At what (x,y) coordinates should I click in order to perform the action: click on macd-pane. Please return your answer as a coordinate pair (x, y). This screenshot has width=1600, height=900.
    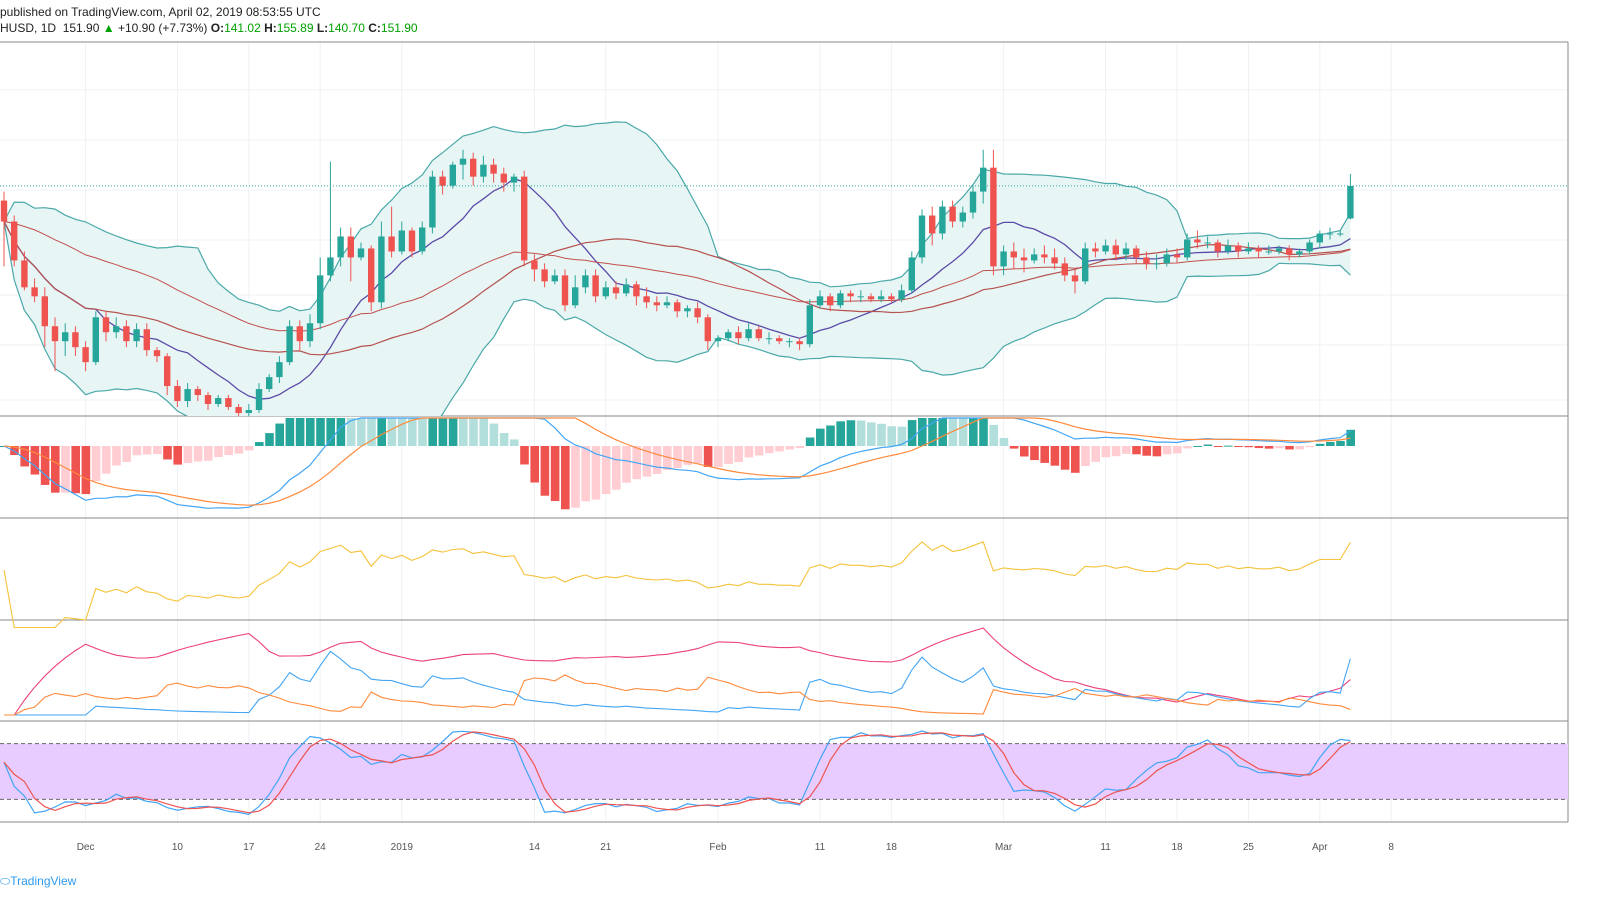
    Looking at the image, I should click on (677, 463).